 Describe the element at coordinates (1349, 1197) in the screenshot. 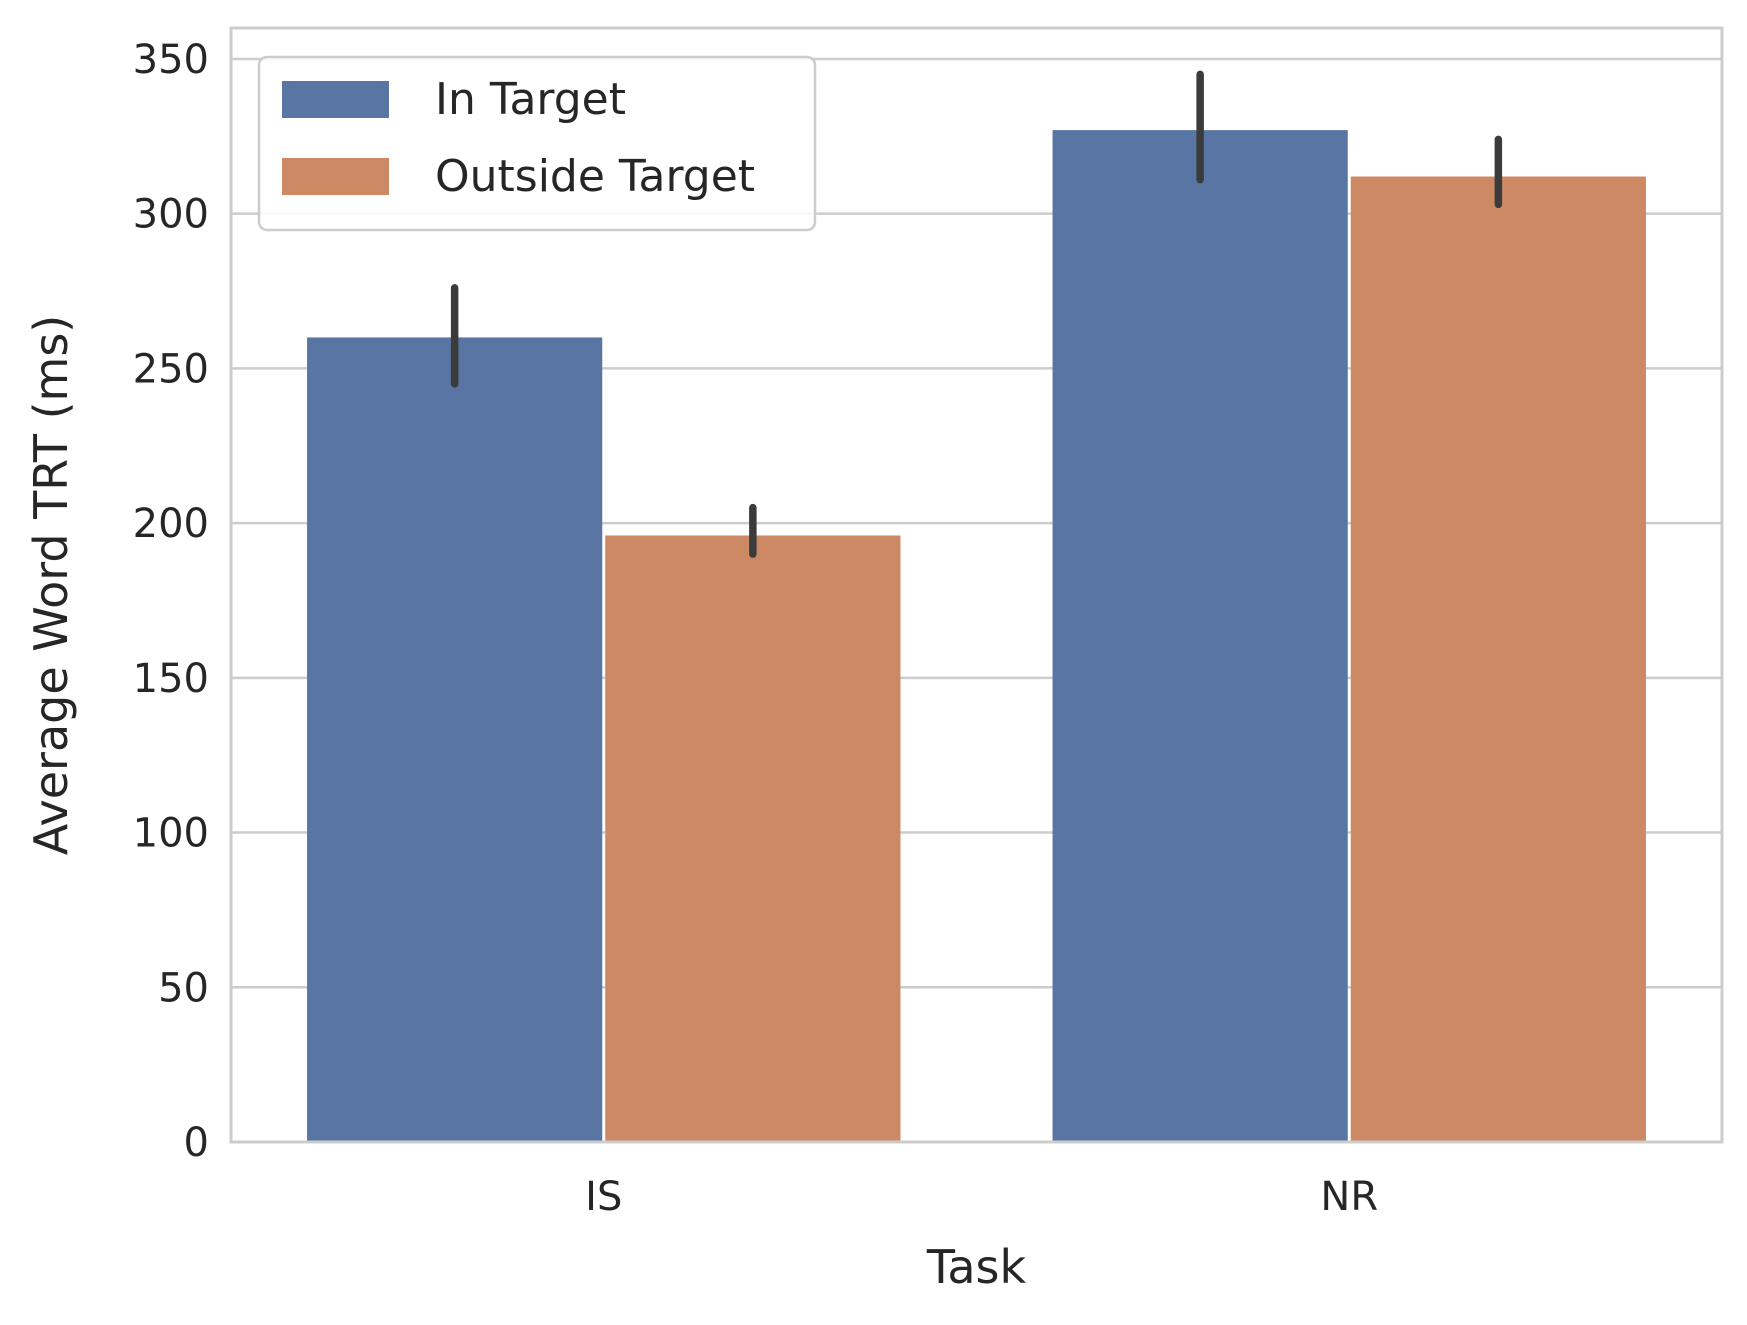

I see `x-tick-label: NR` at that location.